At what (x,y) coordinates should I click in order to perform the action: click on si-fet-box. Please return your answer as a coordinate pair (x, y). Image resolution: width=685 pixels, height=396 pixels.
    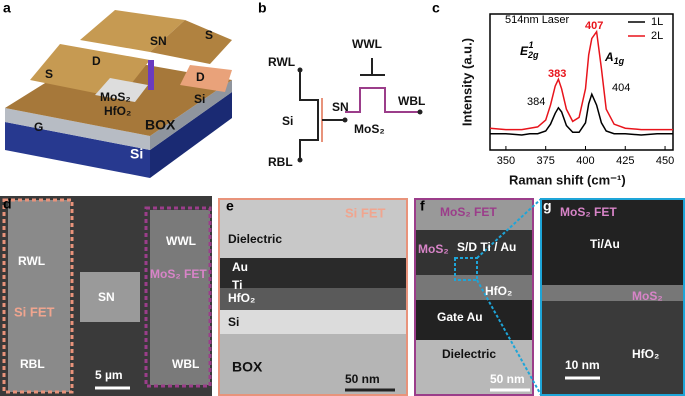
    Looking at the image, I should click on (38, 296).